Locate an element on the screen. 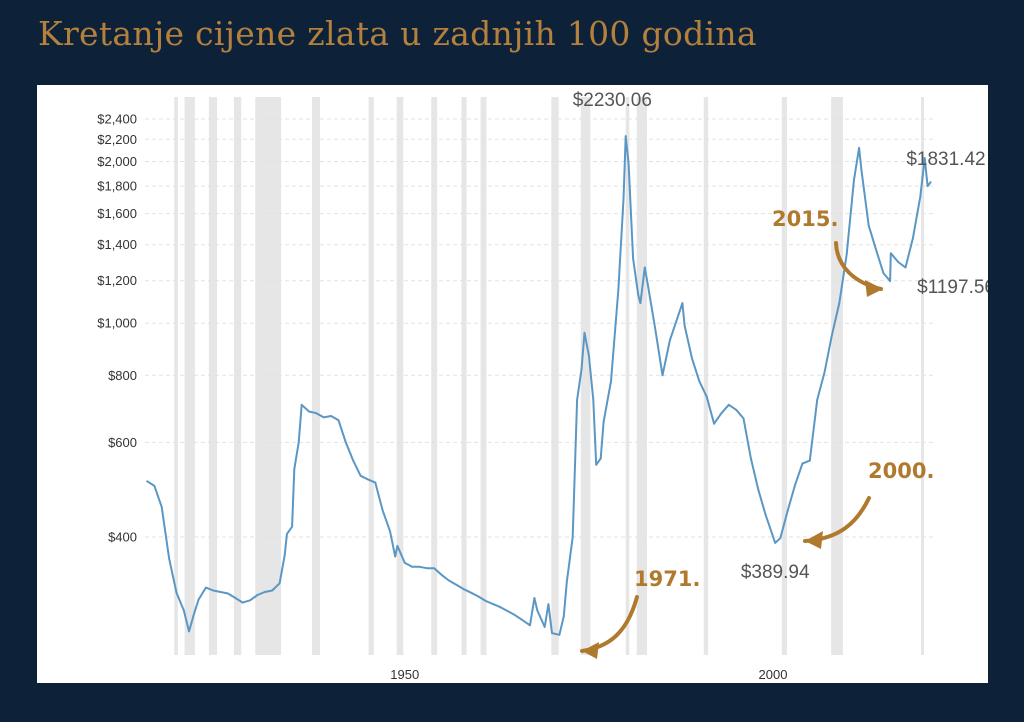 Image resolution: width=1024 pixels, height=722 pixels. y-tick-label: $1,400 is located at coordinates (117, 244).